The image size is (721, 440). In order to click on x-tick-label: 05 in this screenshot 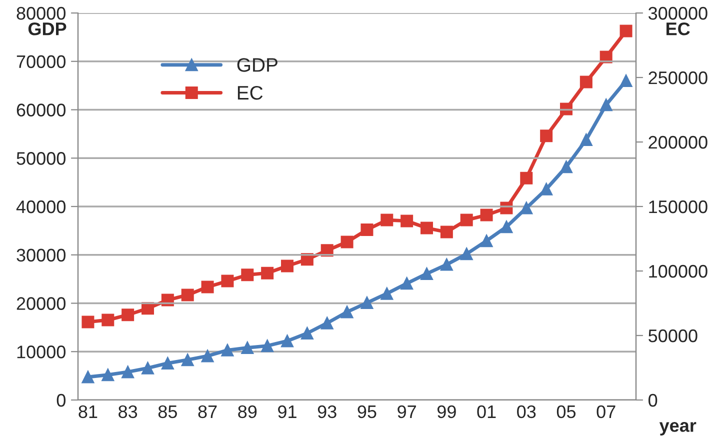, I will do `click(566, 411)`.